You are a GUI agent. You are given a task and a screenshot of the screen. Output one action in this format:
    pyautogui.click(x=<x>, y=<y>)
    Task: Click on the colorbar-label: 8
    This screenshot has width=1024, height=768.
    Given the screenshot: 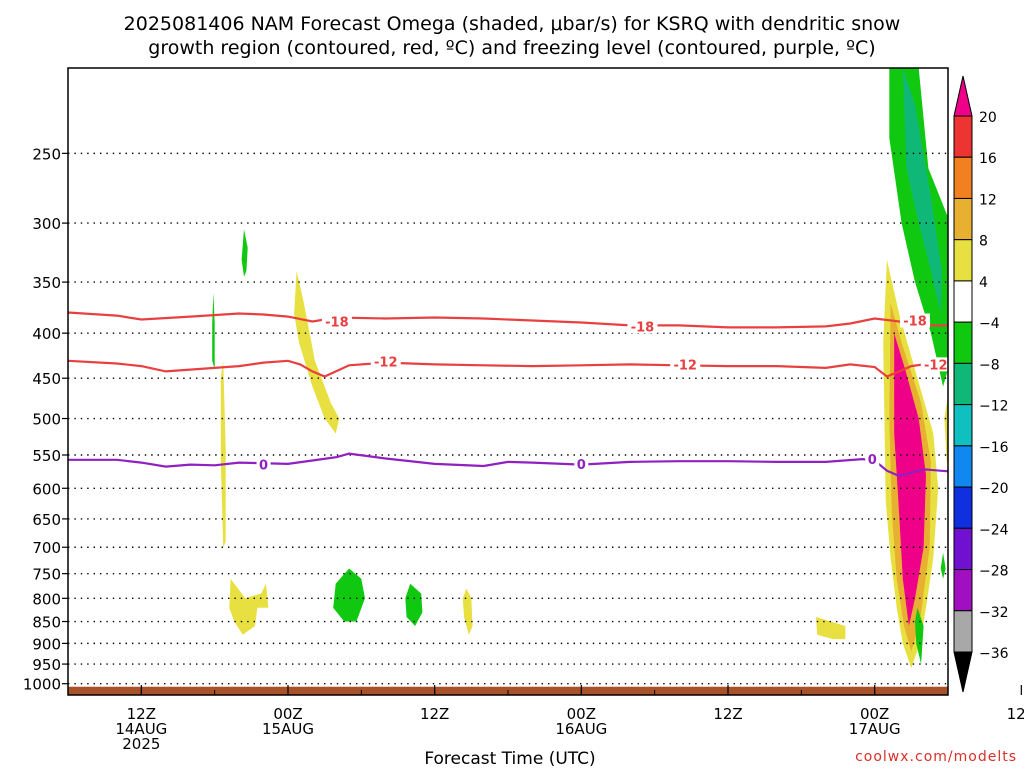 What is the action you would take?
    pyautogui.click(x=983, y=242)
    